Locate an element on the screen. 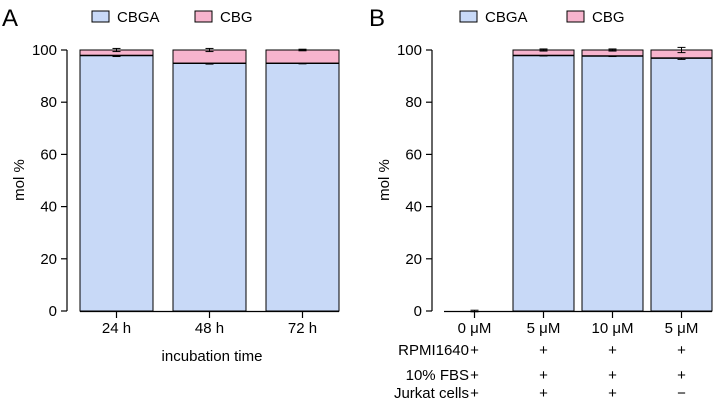 Image resolution: width=720 pixels, height=402 pixels. panel-a-x-tick-label: 24 h is located at coordinates (116, 328).